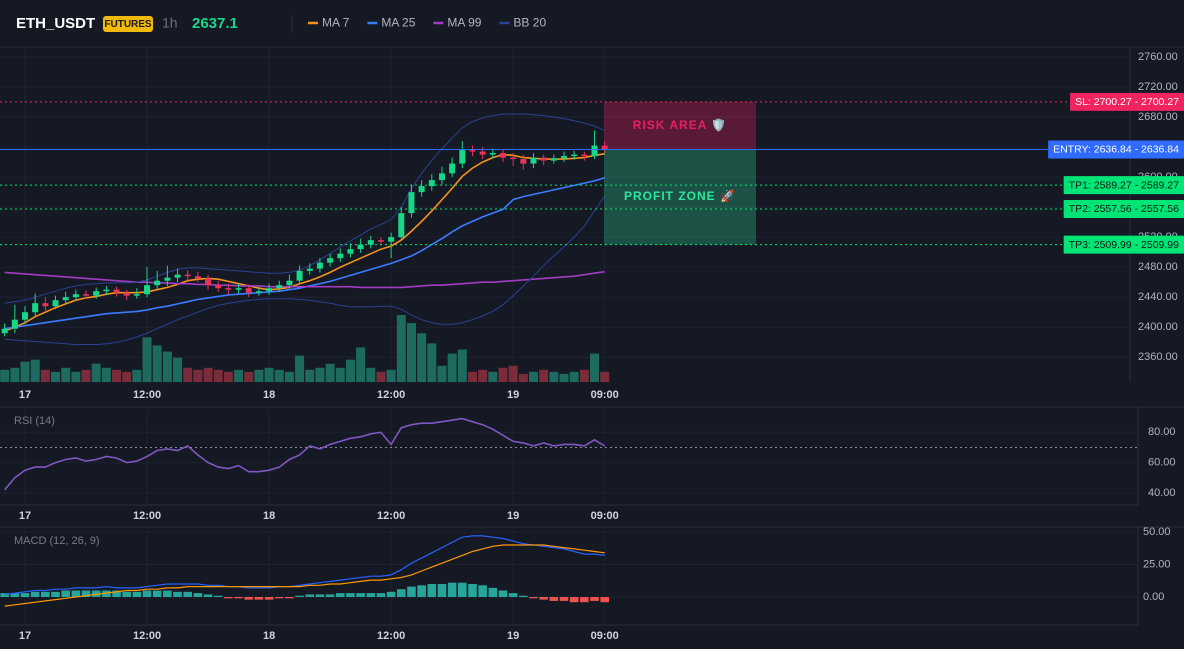  I want to click on x-tick-label: 17, so click(25, 636).